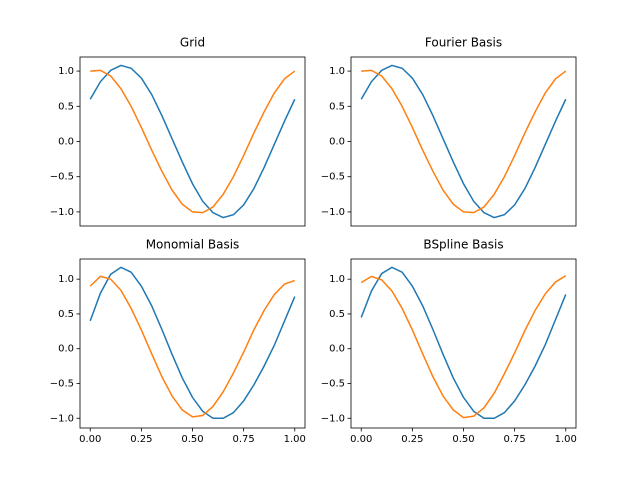  I want to click on subplot-title: Monomial Basis, so click(193, 245).